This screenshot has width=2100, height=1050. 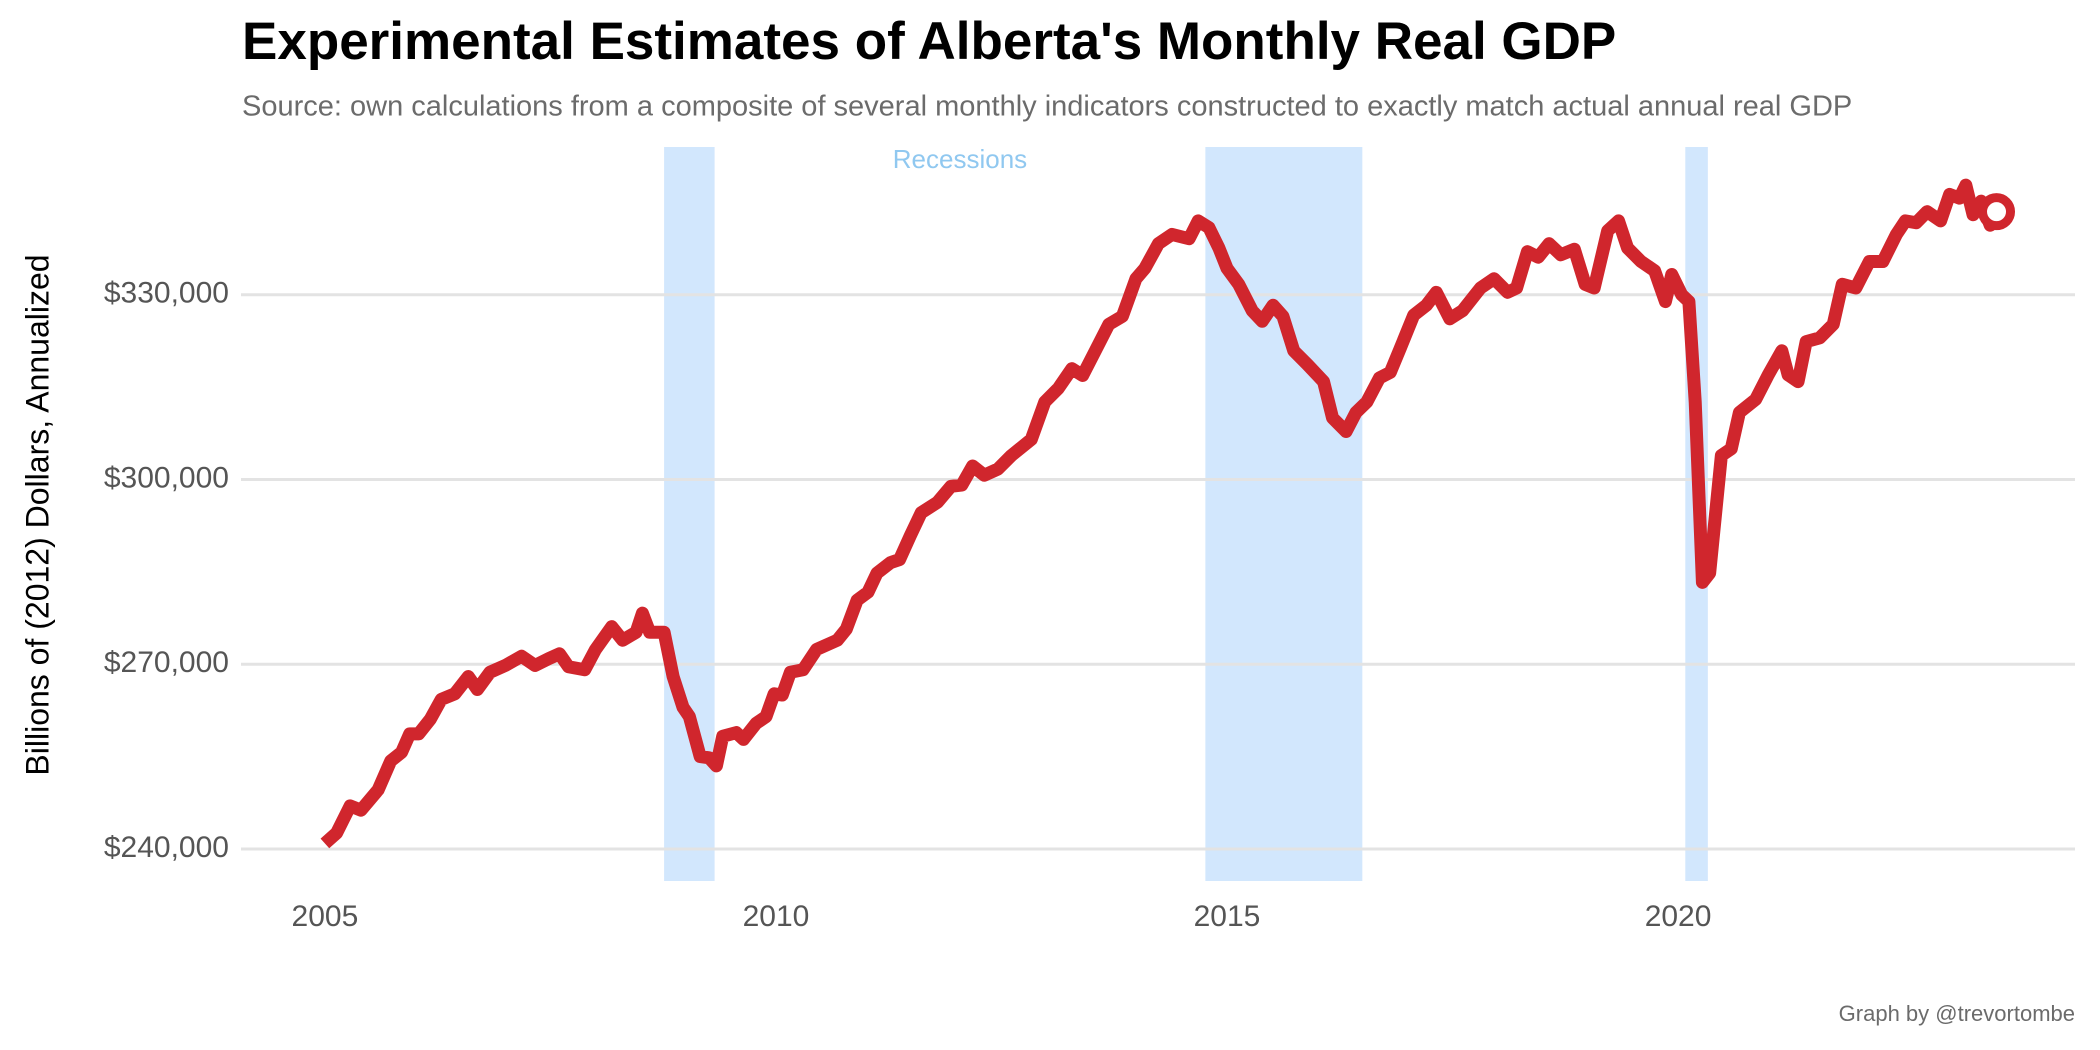 What do you see at coordinates (325, 916) in the screenshot?
I see `x-tick-label: 2005` at bounding box center [325, 916].